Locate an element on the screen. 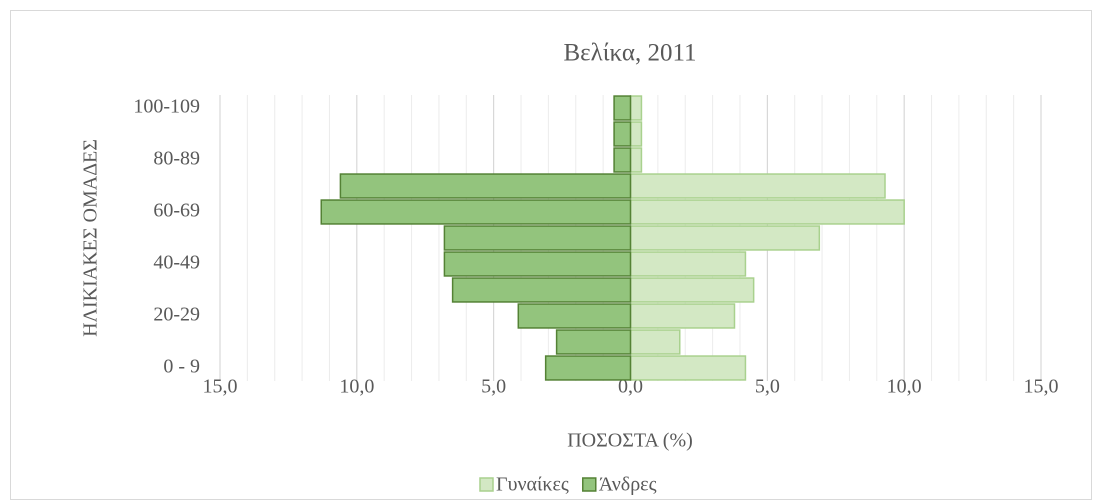 This screenshot has height=502, width=1095. x-axis-label: ΠΟΣΟΣΤΑ (%) is located at coordinates (630, 441).